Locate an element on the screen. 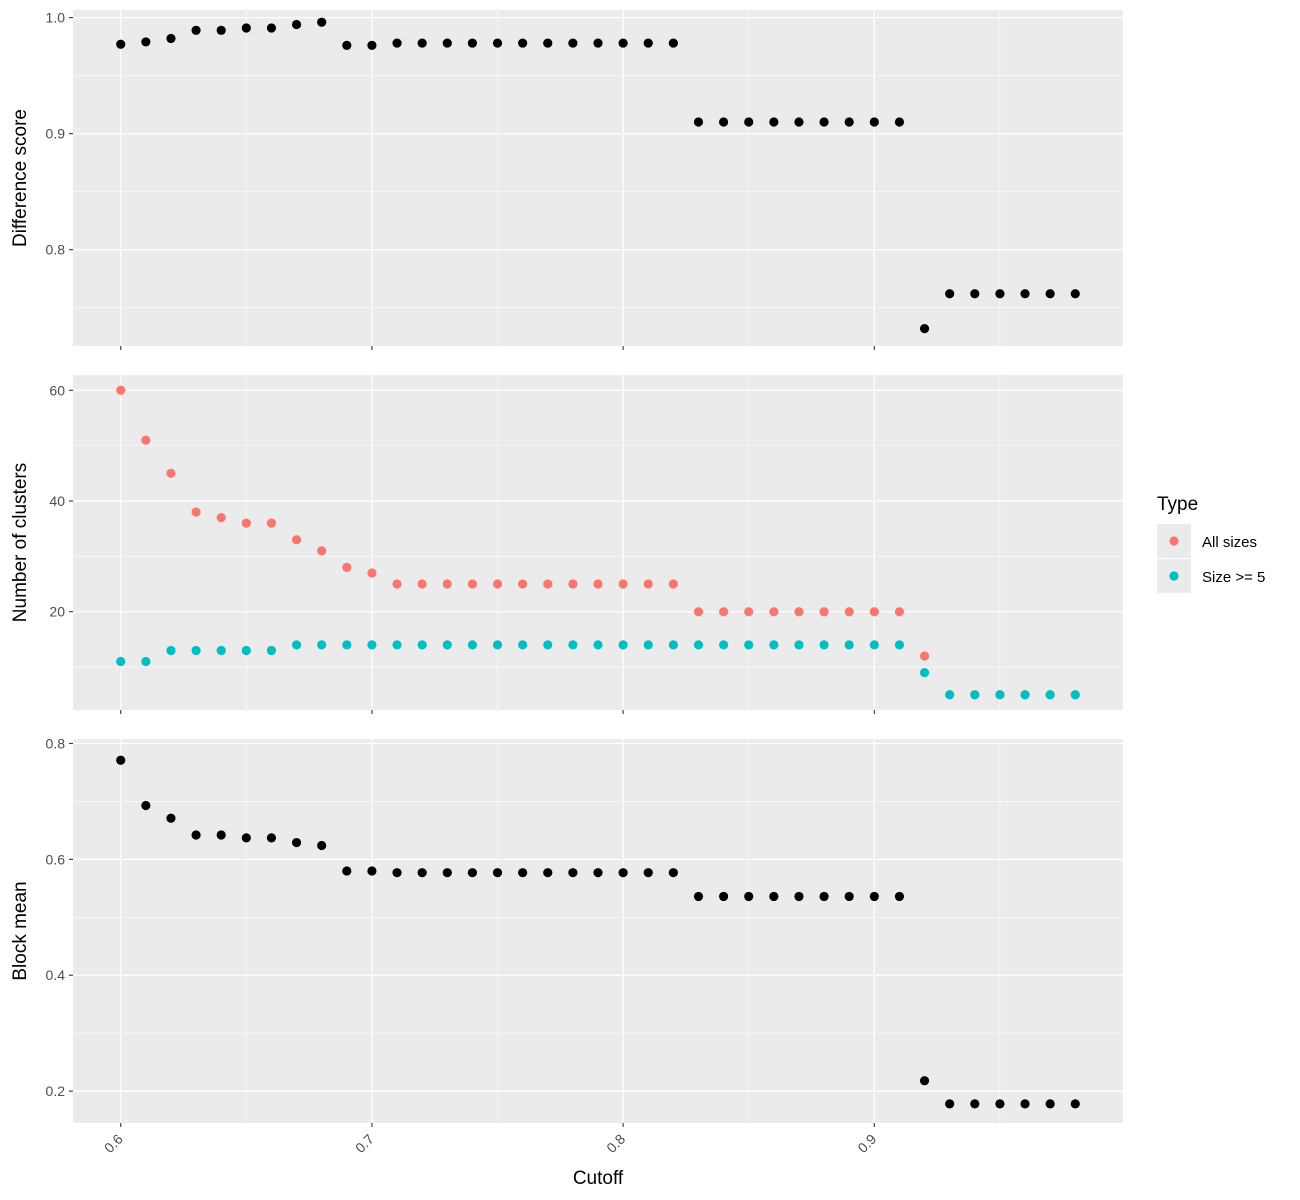 This screenshot has height=1200, width=1300. y-tick-label: 0.9 is located at coordinates (56, 134).